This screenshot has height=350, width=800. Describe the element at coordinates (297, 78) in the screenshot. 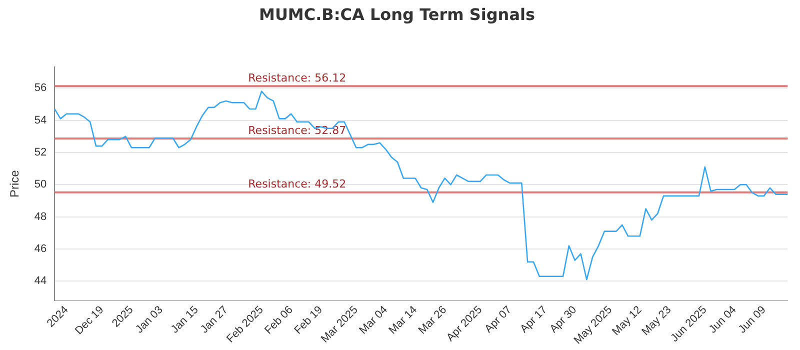

I see `ref-line-label: Resistance: 56.12` at that location.